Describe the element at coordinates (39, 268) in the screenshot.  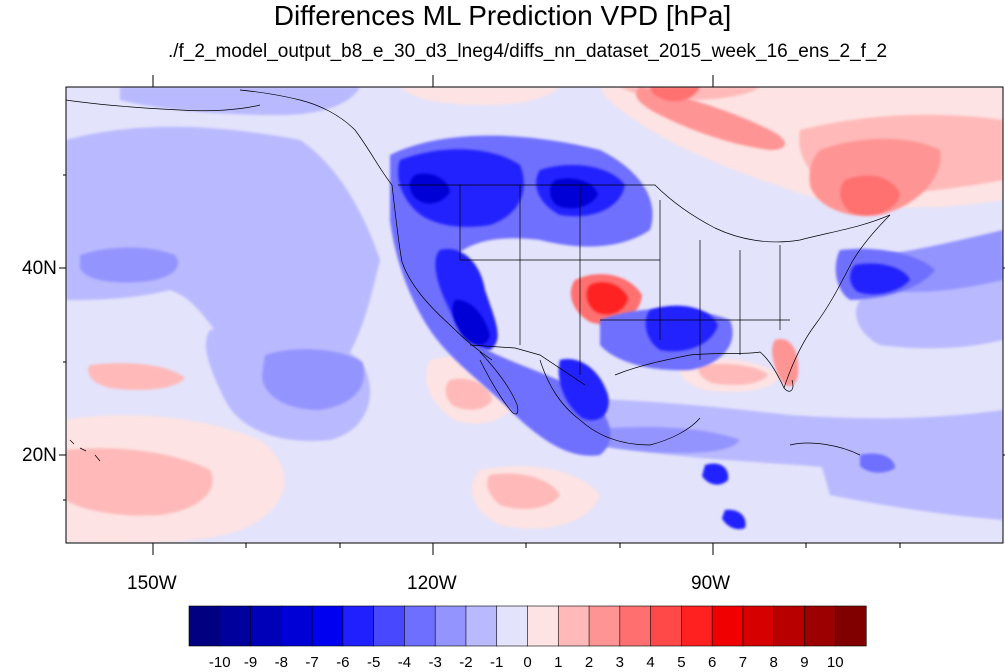
I see `lat-label-40n: 40N` at that location.